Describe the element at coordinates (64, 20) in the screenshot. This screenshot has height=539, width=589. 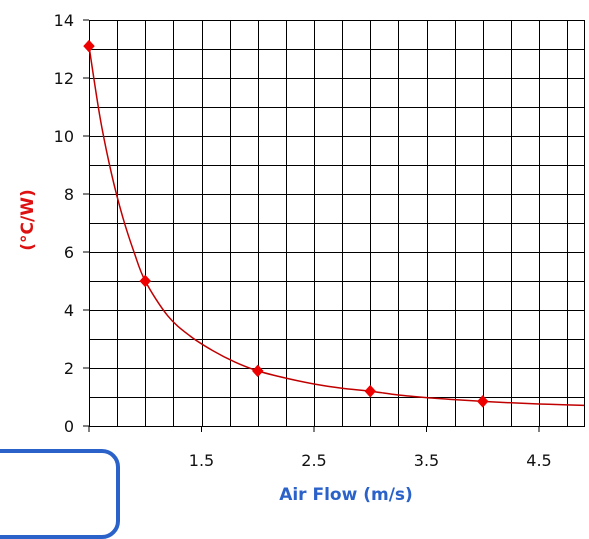
I see `y-tick-label: 14` at that location.